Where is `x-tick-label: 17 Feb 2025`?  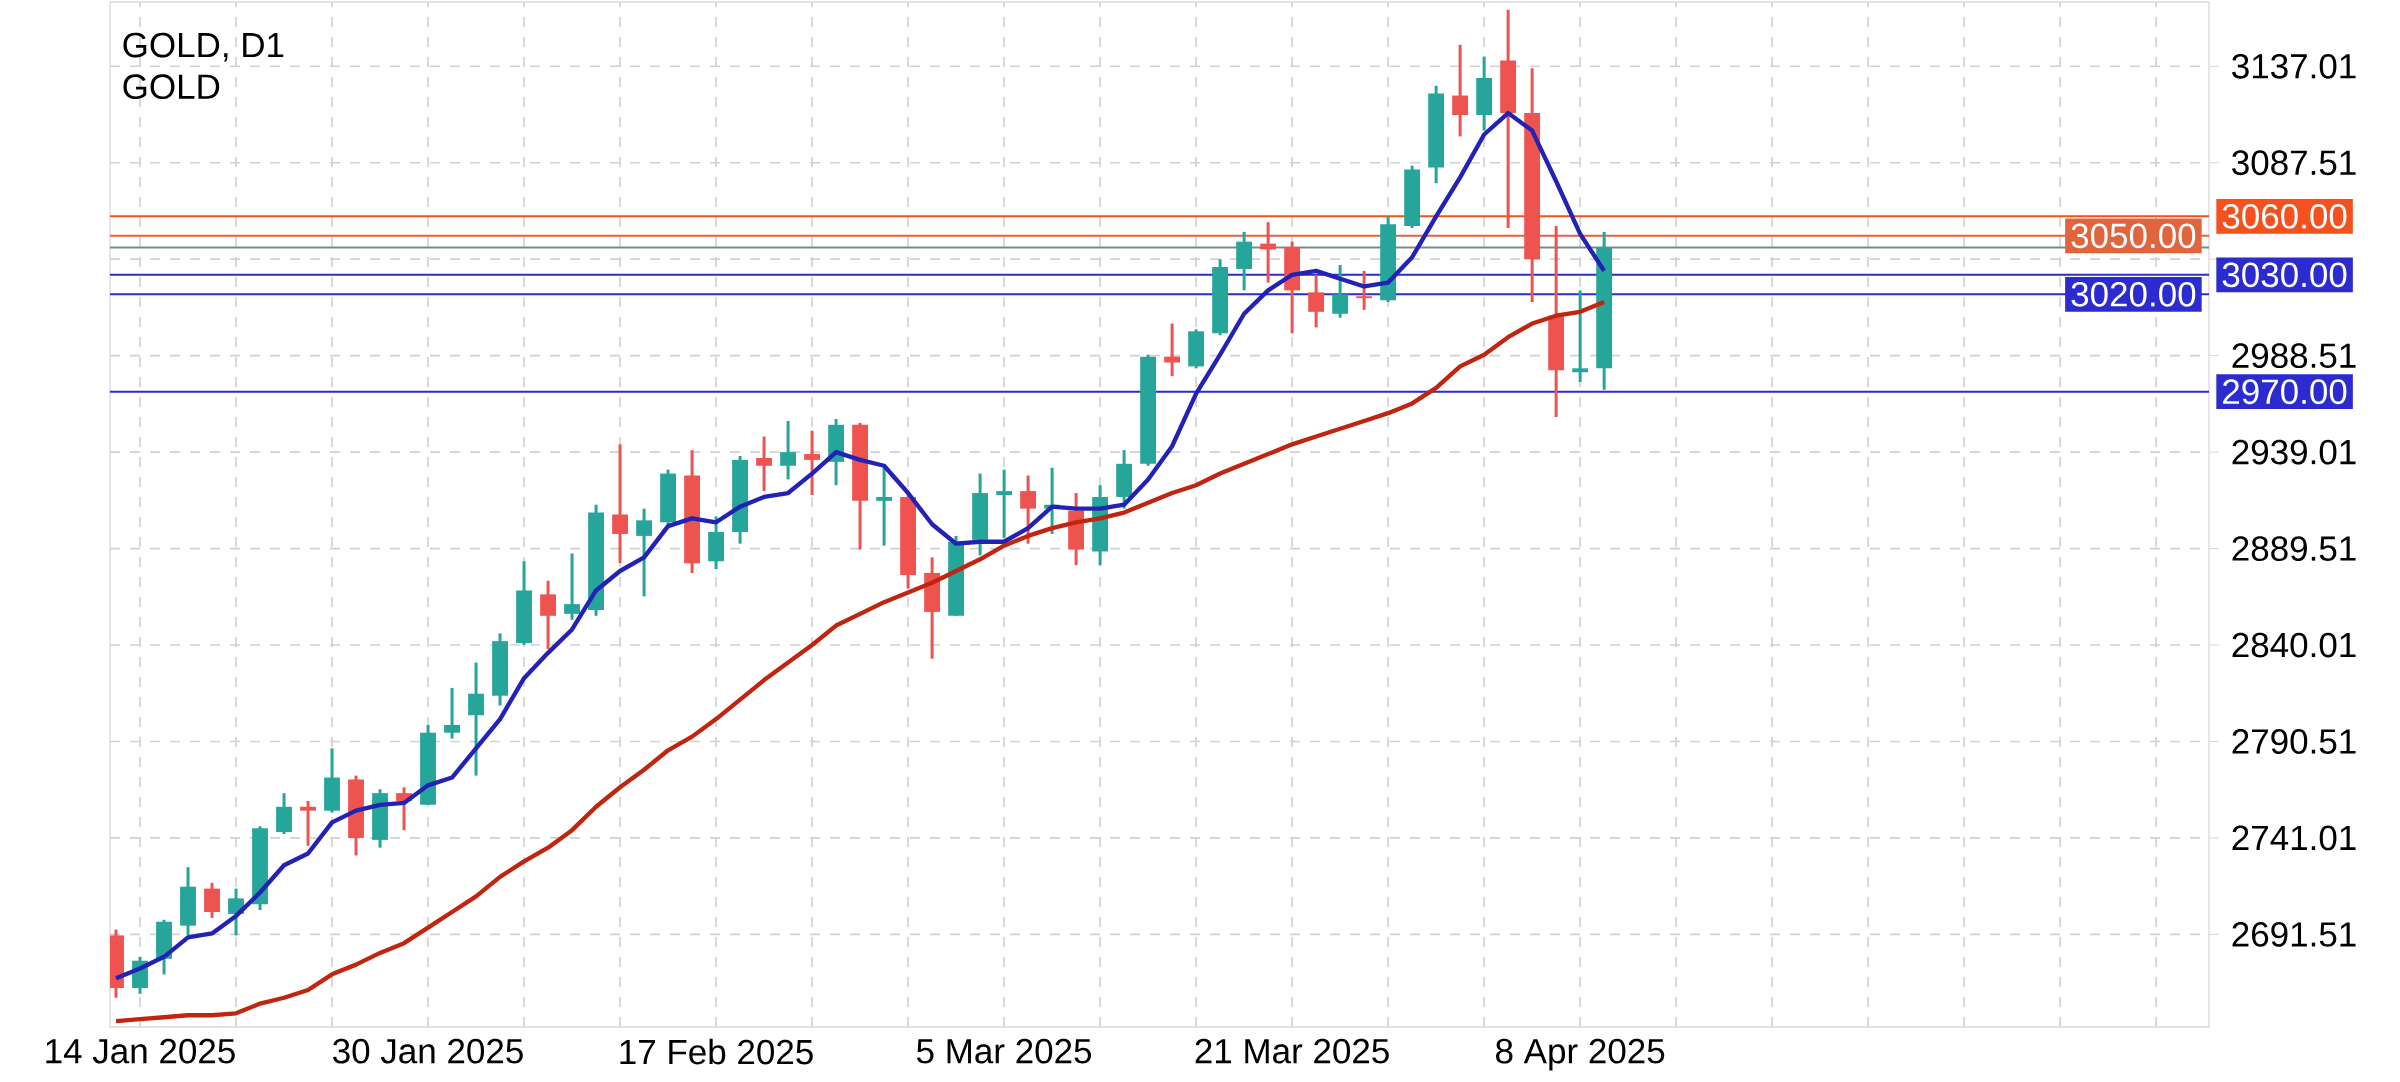 x-tick-label: 17 Feb 2025 is located at coordinates (716, 1051).